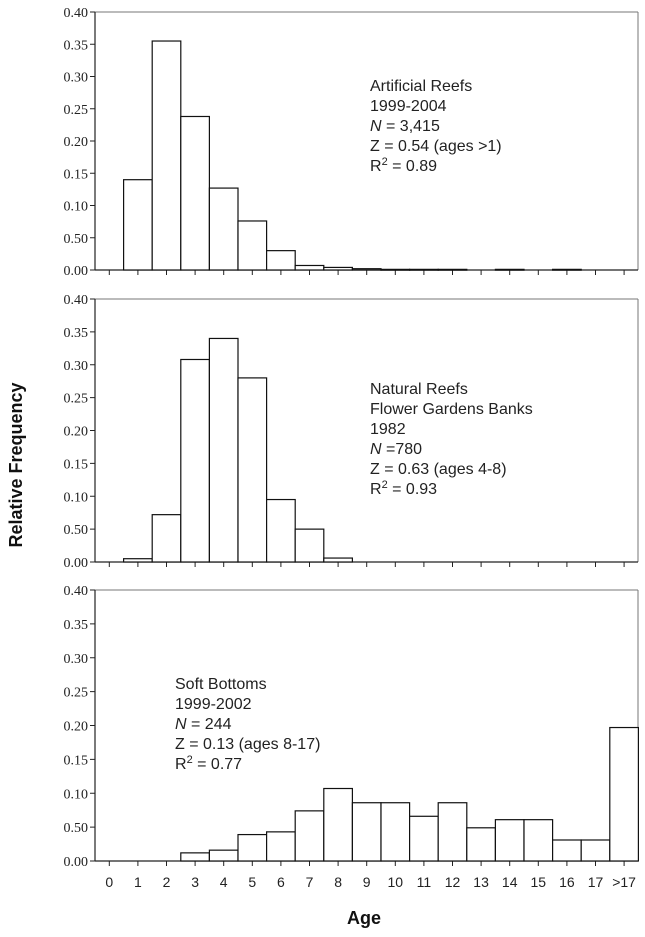  Describe the element at coordinates (510, 882) in the screenshot. I see `x-tick-label: 14` at that location.